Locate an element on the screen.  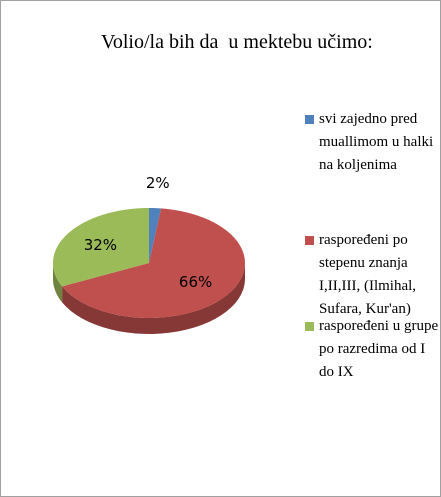
data-label: 32% is located at coordinates (100, 245).